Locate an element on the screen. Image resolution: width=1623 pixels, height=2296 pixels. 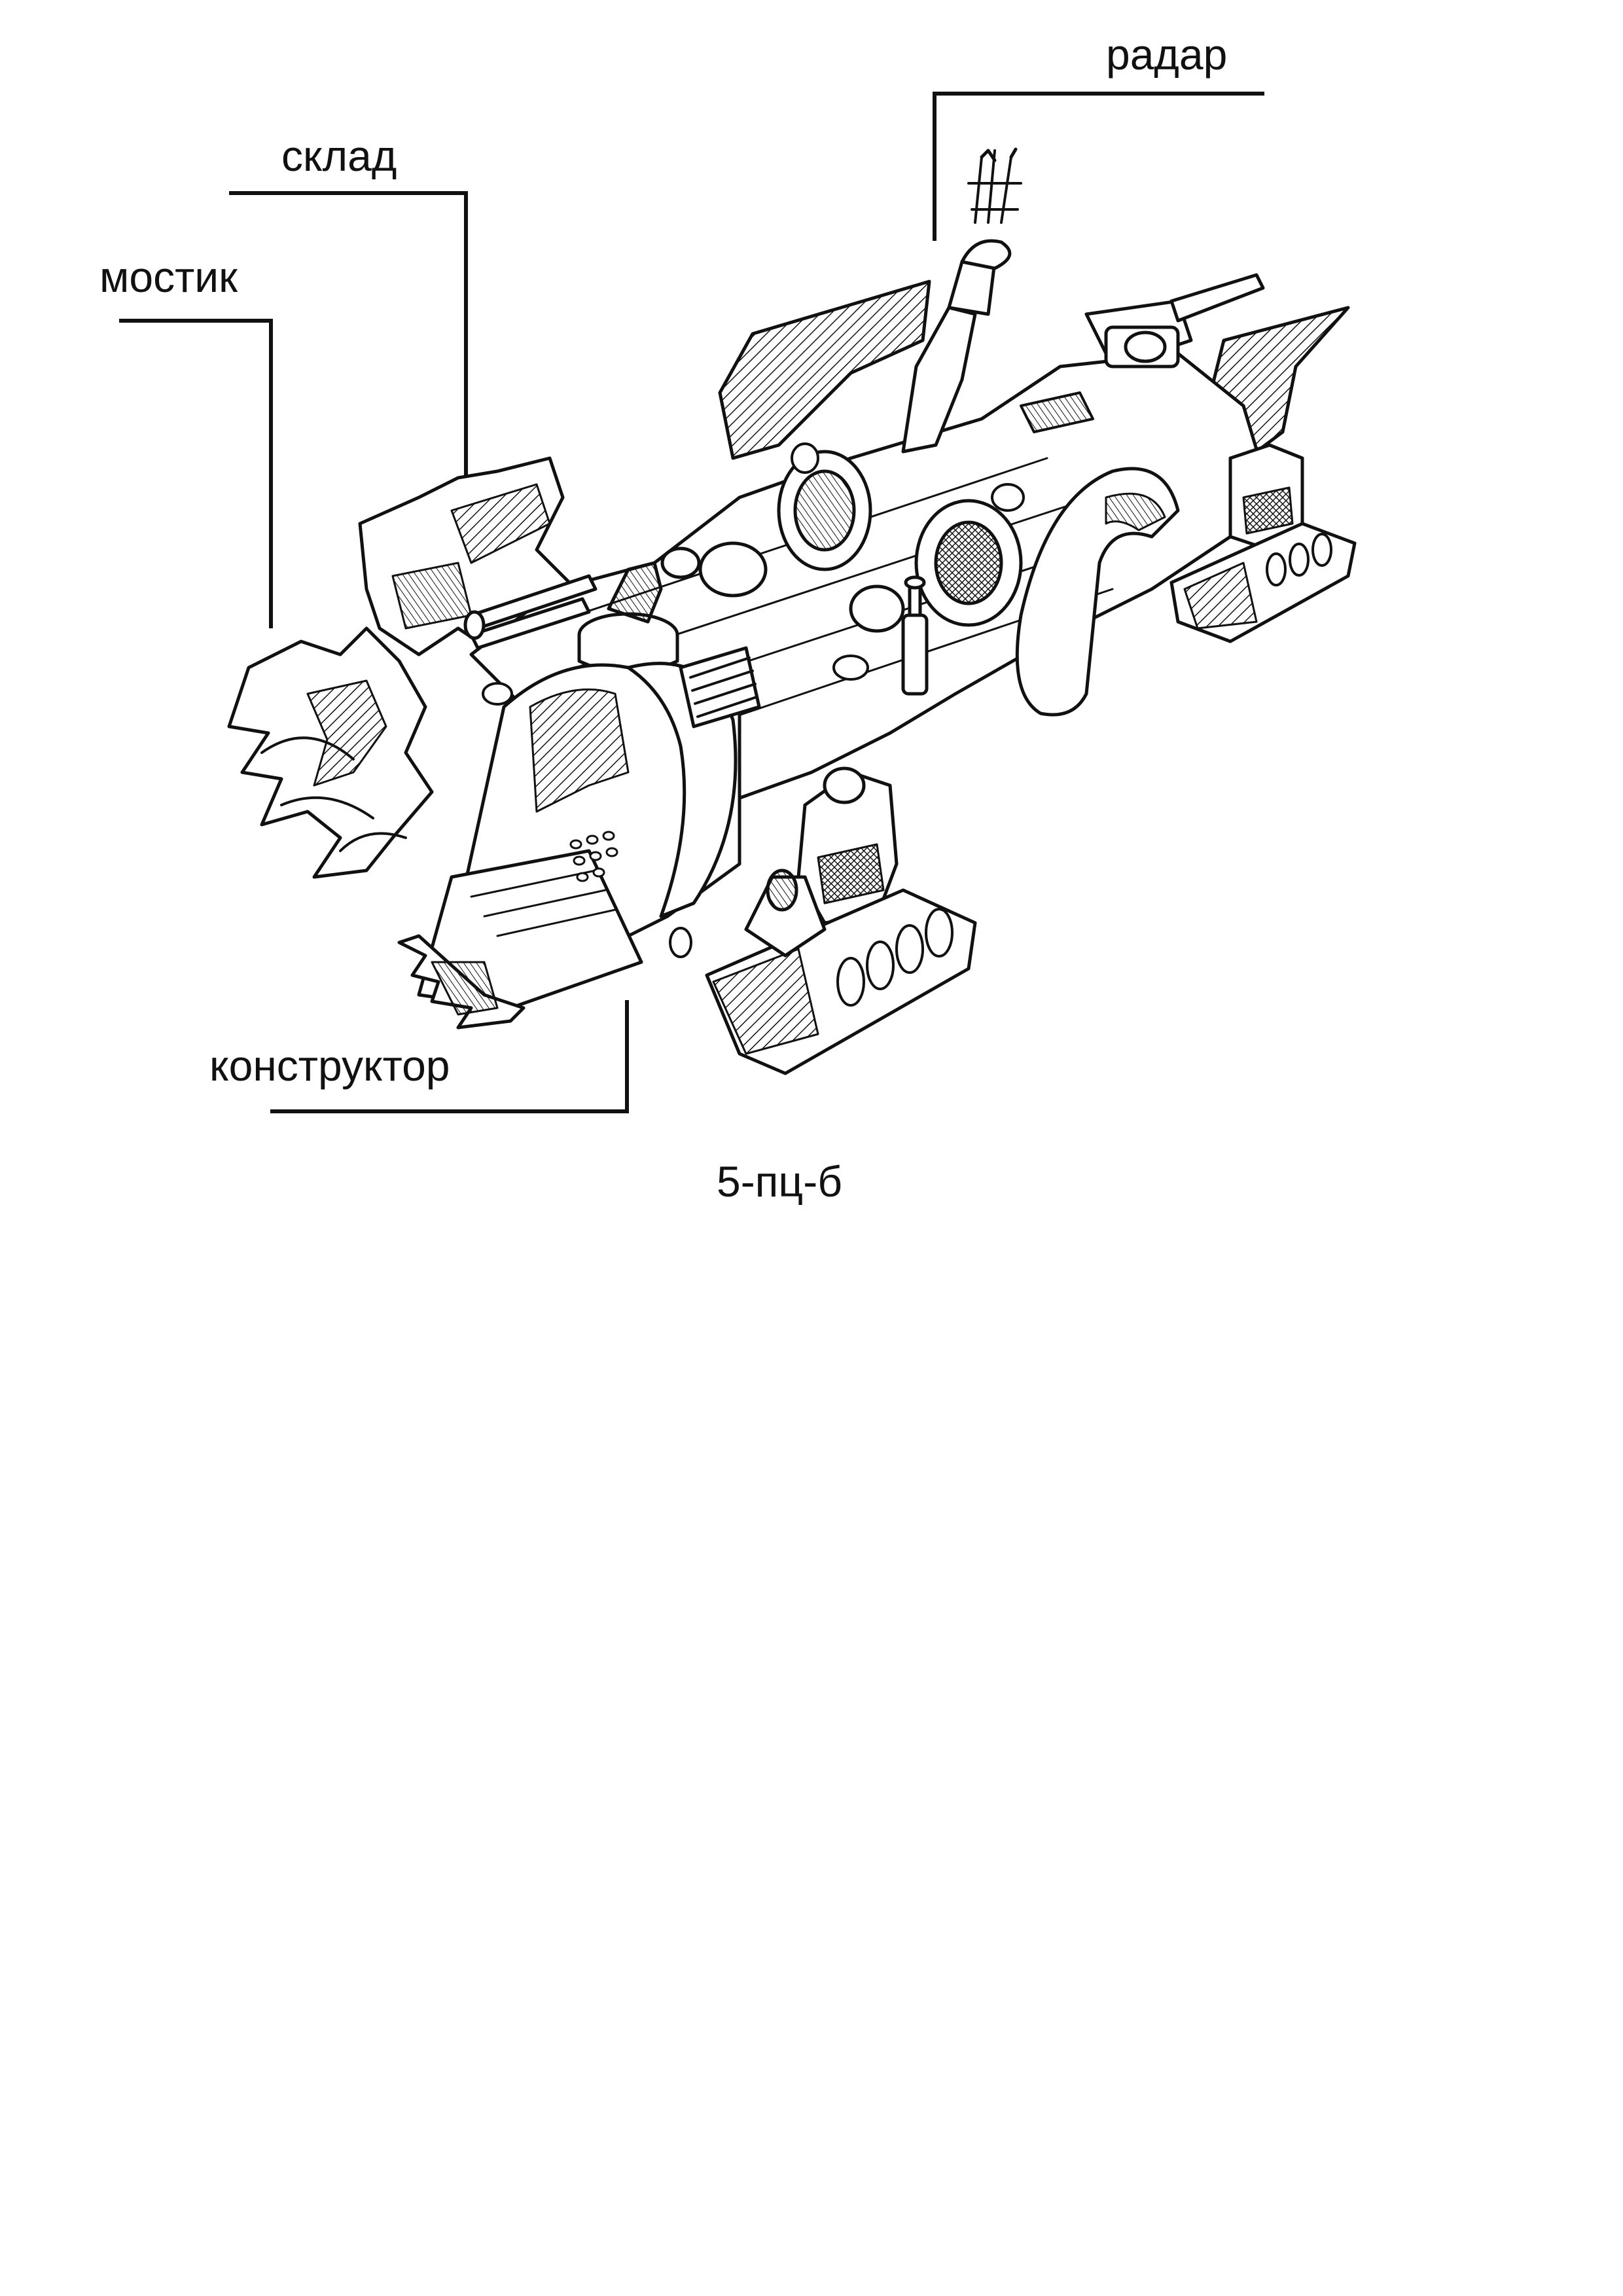
figure-caption: 5-пц-б is located at coordinates (780, 1181).